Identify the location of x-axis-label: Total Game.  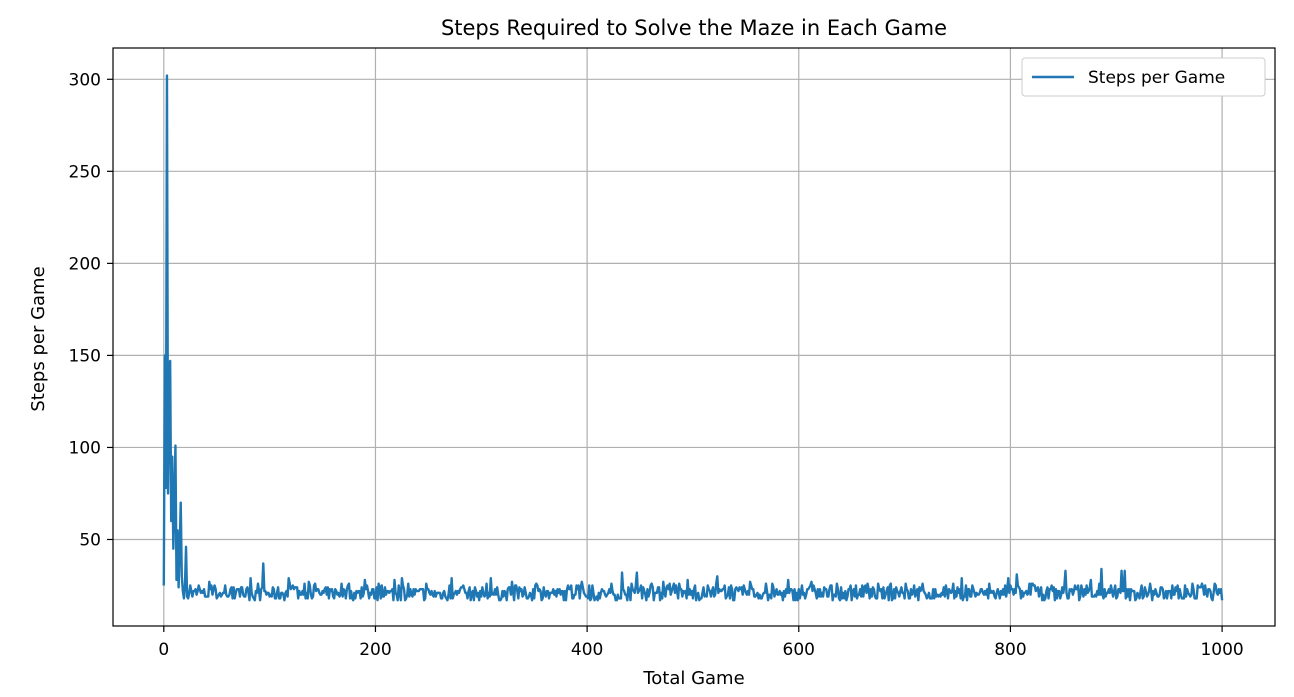
(693, 678).